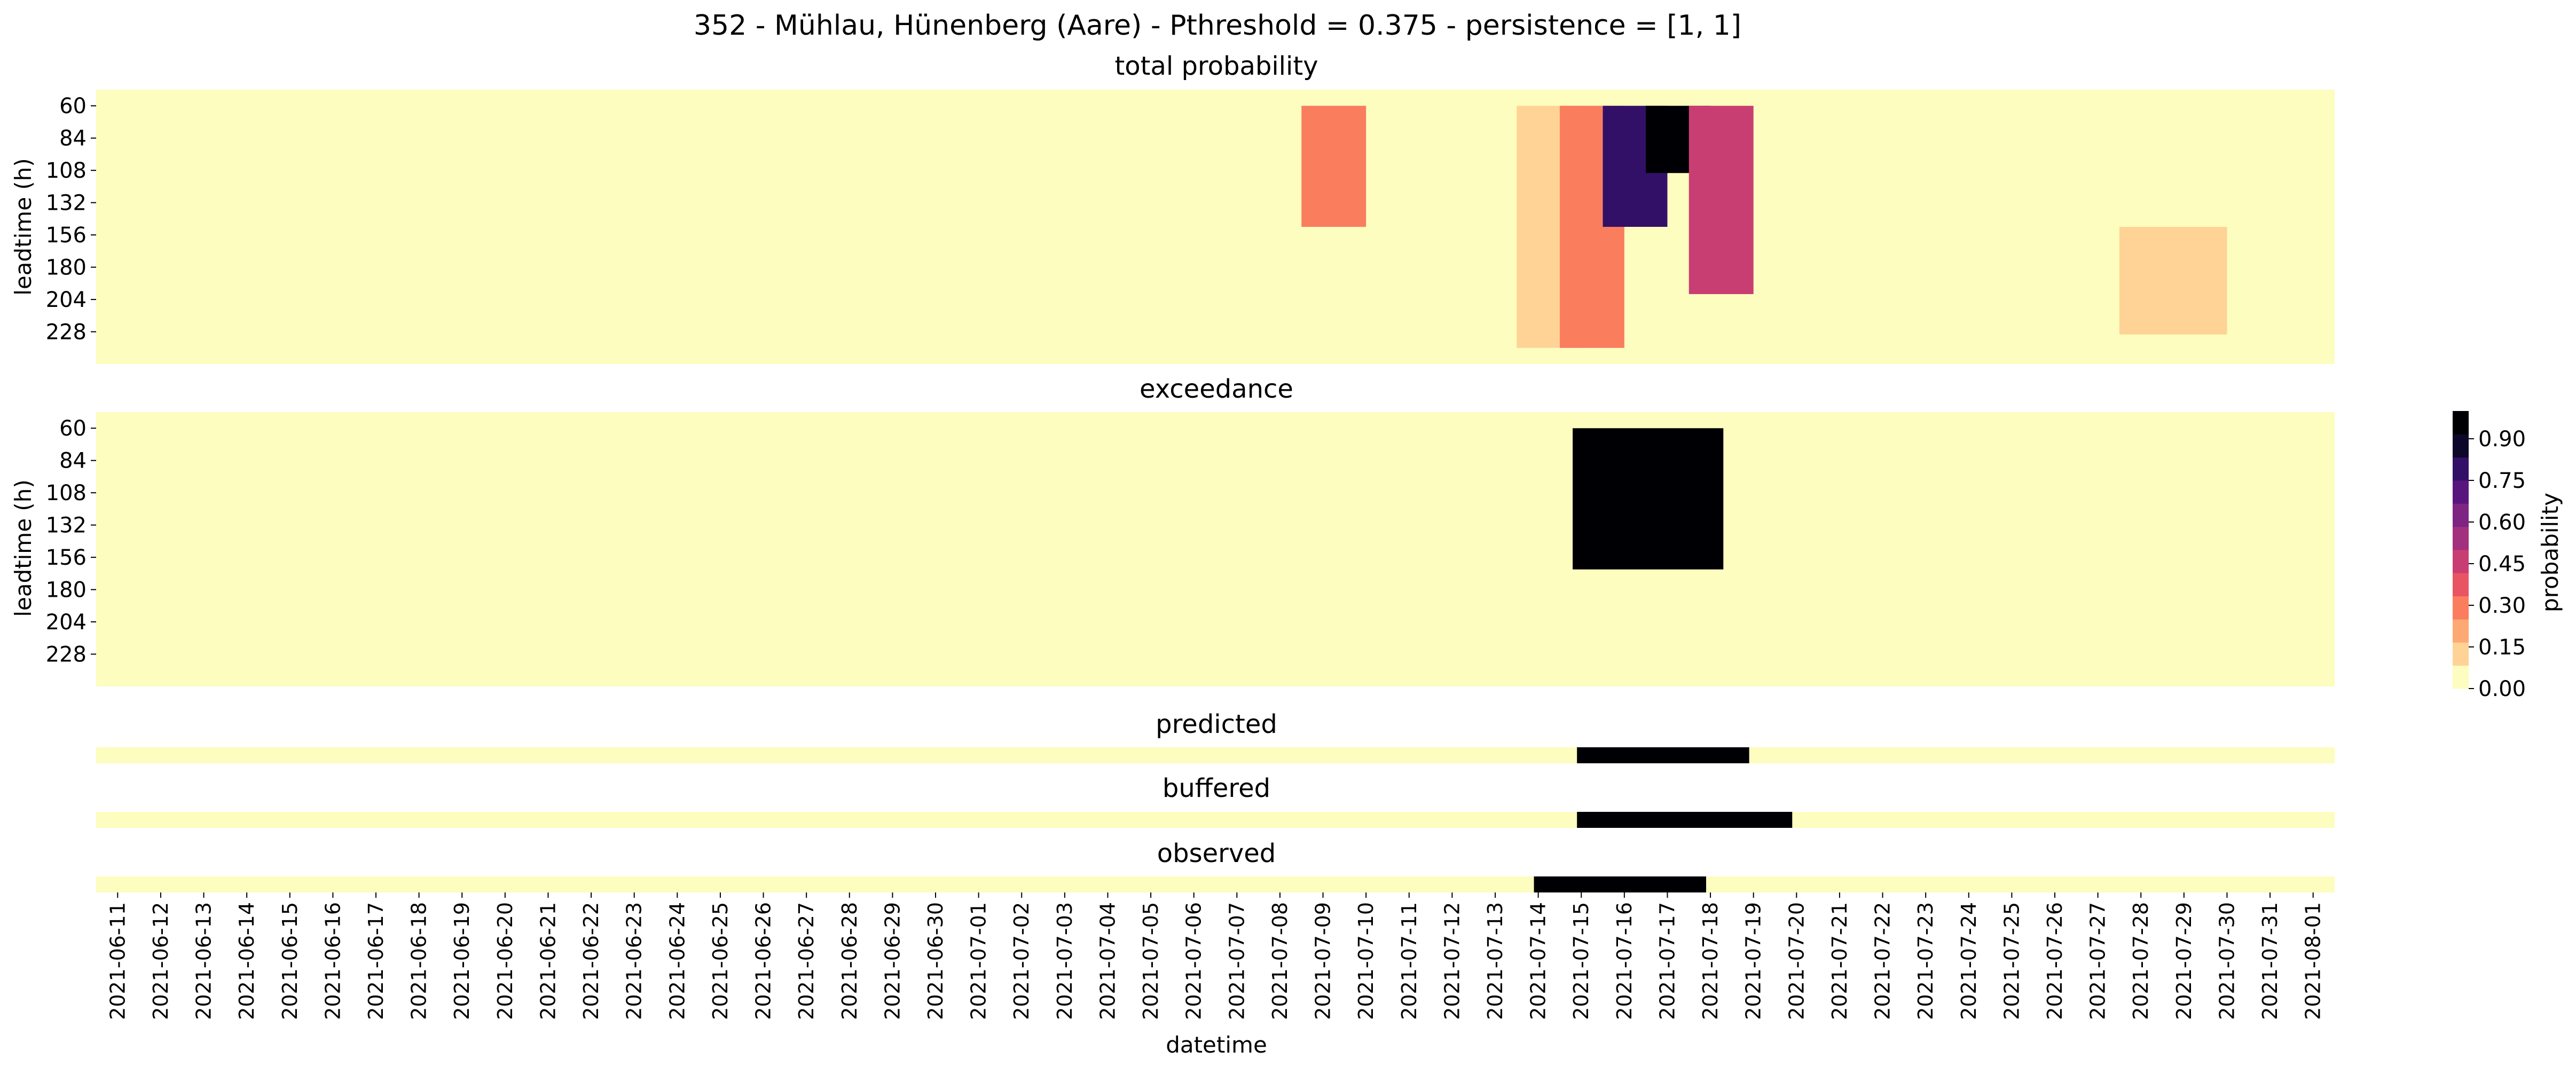  What do you see at coordinates (332, 961) in the screenshot?
I see `x-tick-label: 2021-06-16` at bounding box center [332, 961].